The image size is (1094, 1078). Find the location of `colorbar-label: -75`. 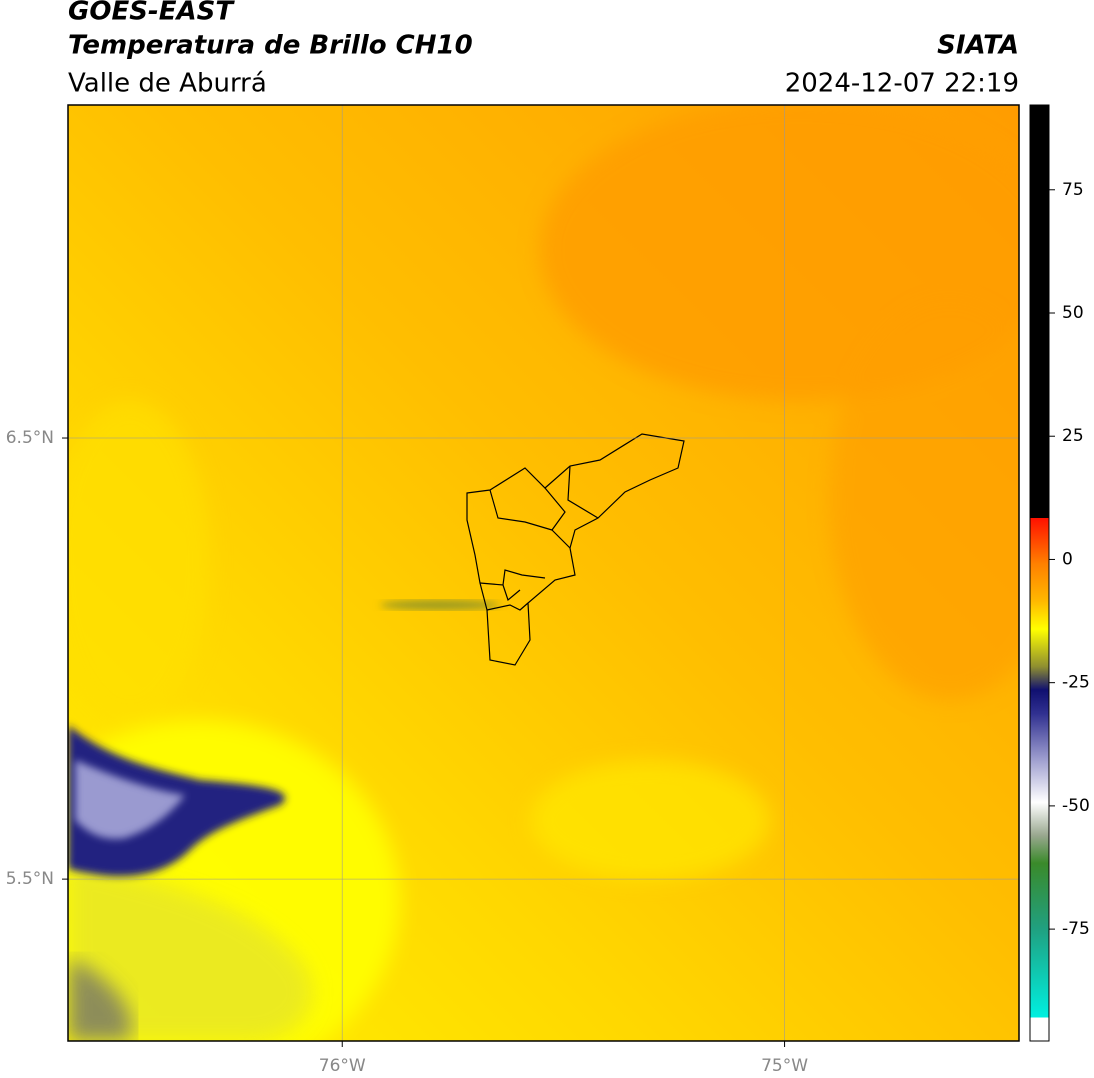

colorbar-label: -75 is located at coordinates (1076, 929).